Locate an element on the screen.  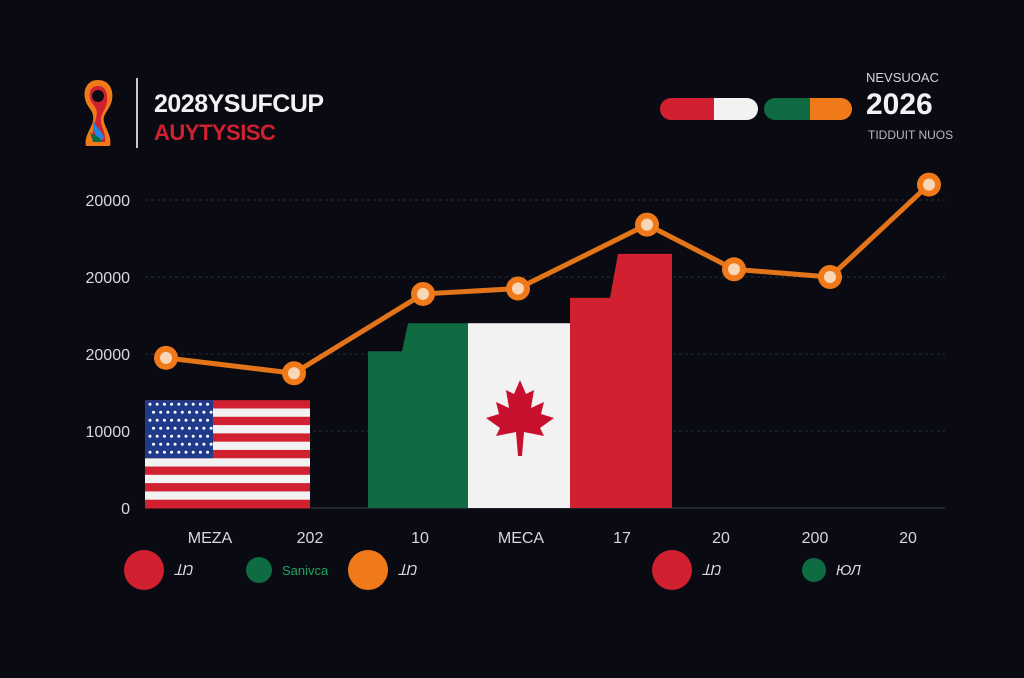
color-pill-red-white is located at coordinates (709, 109).